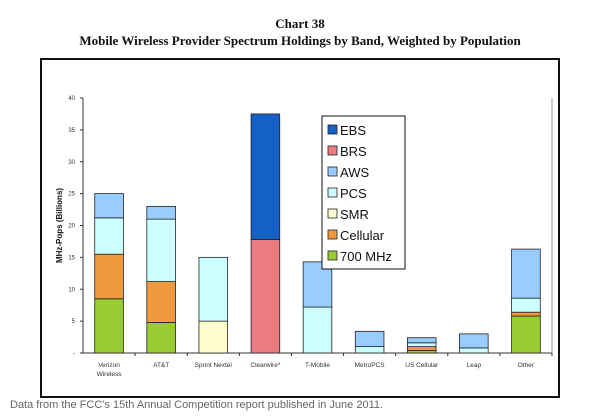  I want to click on x-tick-label: AT&T, so click(161, 365).